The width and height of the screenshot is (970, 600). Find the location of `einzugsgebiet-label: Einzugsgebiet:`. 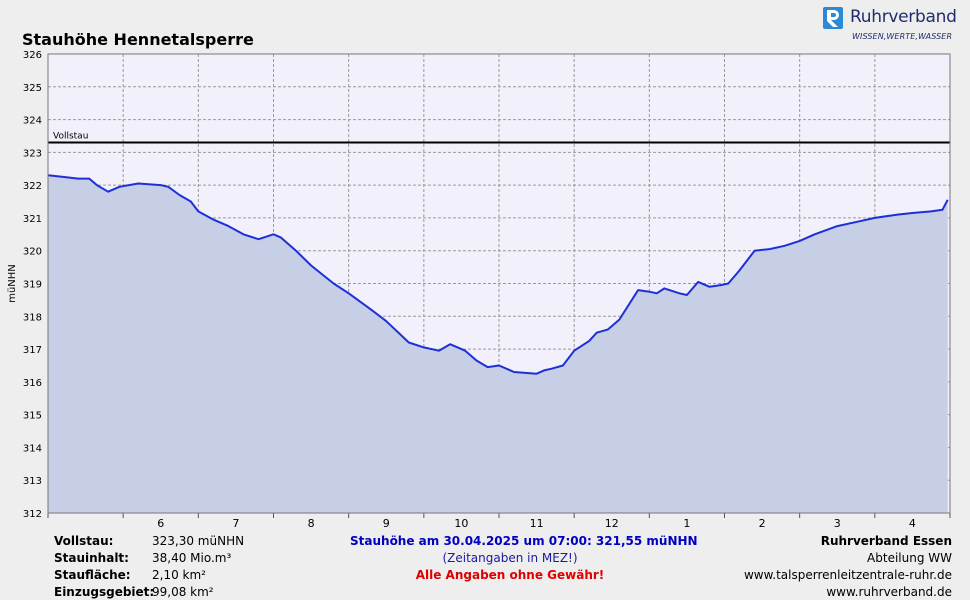

einzugsgebiet-label: Einzugsgebiet: is located at coordinates (104, 592).